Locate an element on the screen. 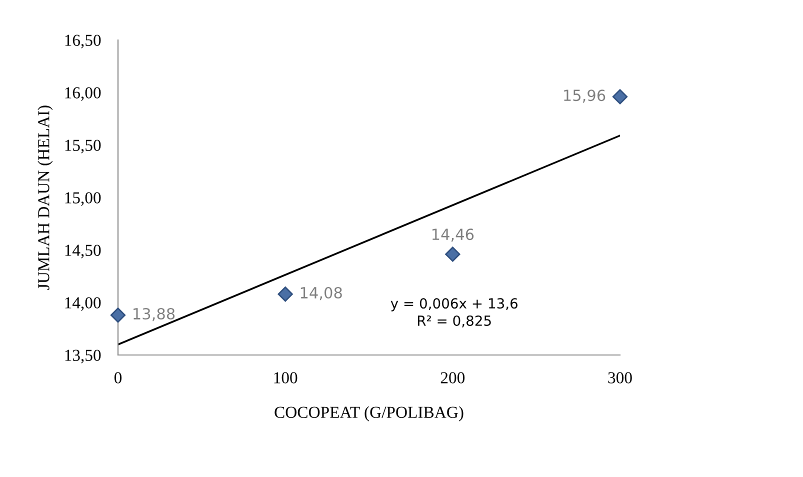 Image resolution: width=803 pixels, height=477 pixels. x-axis-title: COCOPEAT (G/POLIBAG) is located at coordinates (369, 414).